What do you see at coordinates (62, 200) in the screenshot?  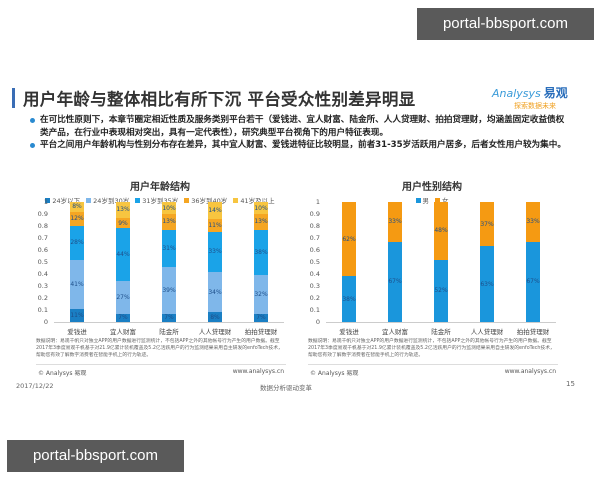 I see `legend-item: 24岁以下` at bounding box center [62, 200].